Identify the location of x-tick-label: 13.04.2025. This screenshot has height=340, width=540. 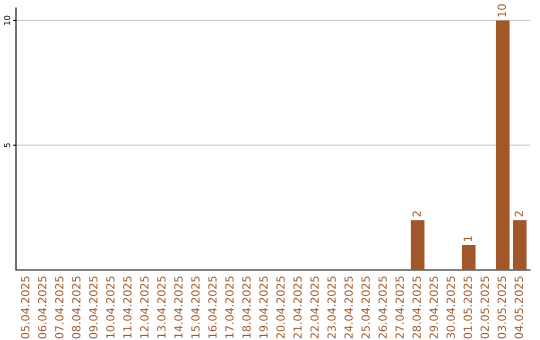
(161, 307).